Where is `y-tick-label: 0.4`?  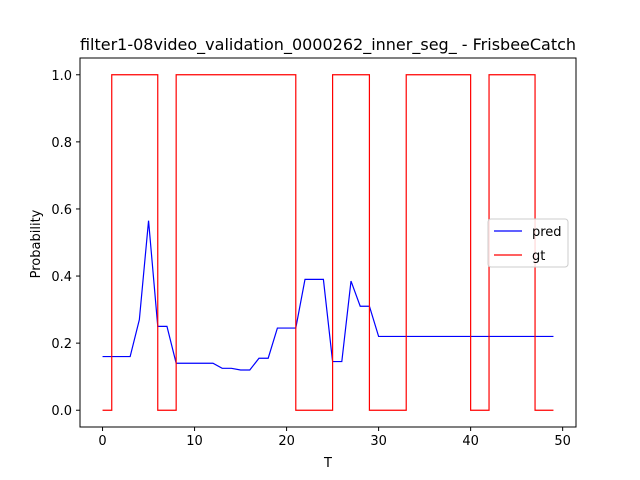
y-tick-label: 0.4 is located at coordinates (61, 277).